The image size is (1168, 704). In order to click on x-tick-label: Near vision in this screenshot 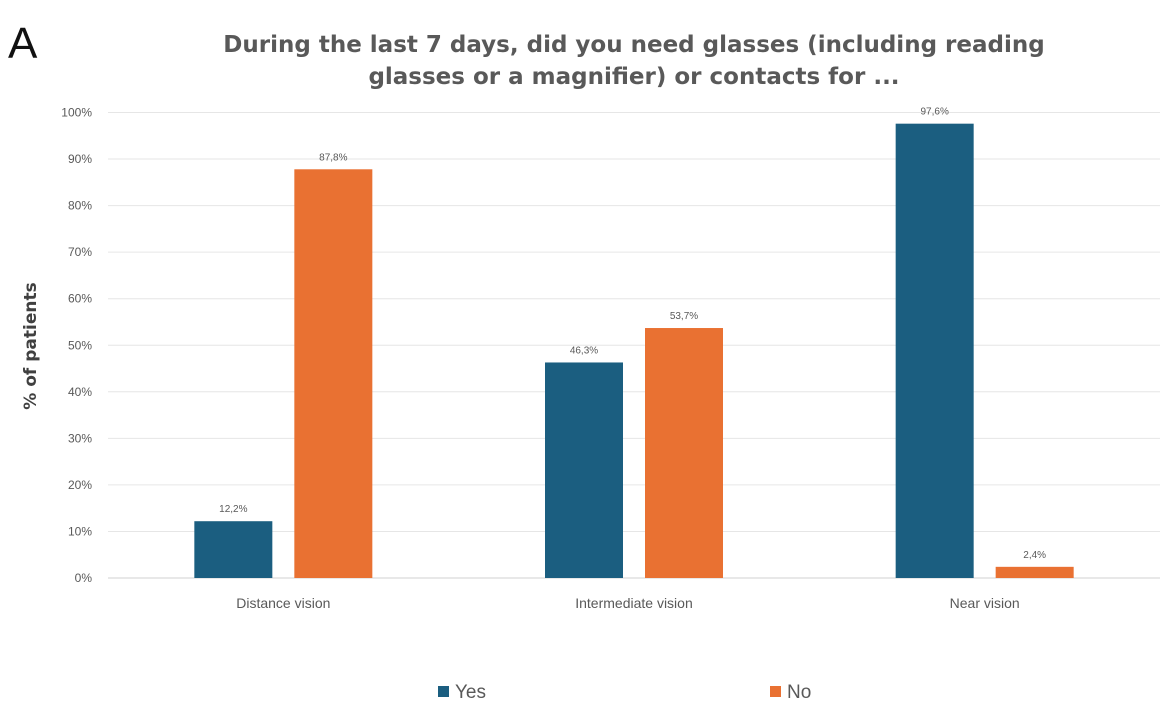, I will do `click(985, 603)`.